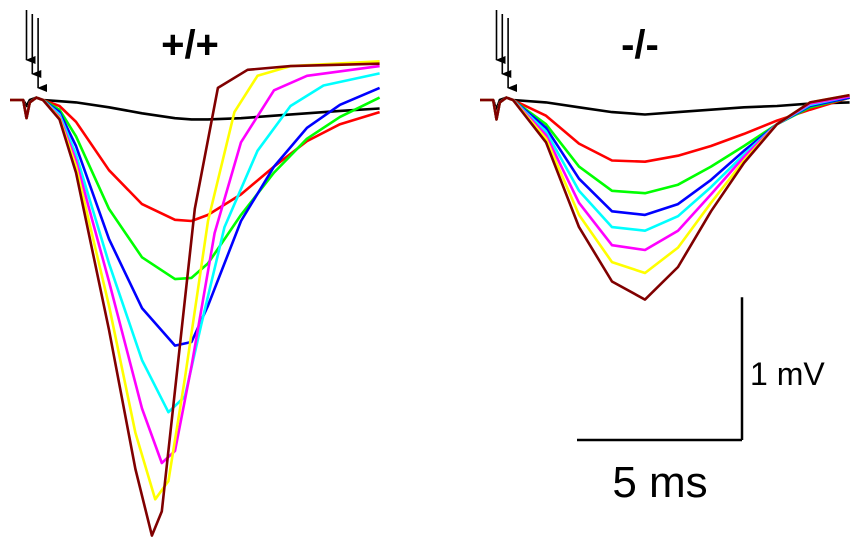 The image size is (859, 540). What do you see at coordinates (787, 374) in the screenshot?
I see `voltage-scale-label: 1 mV` at bounding box center [787, 374].